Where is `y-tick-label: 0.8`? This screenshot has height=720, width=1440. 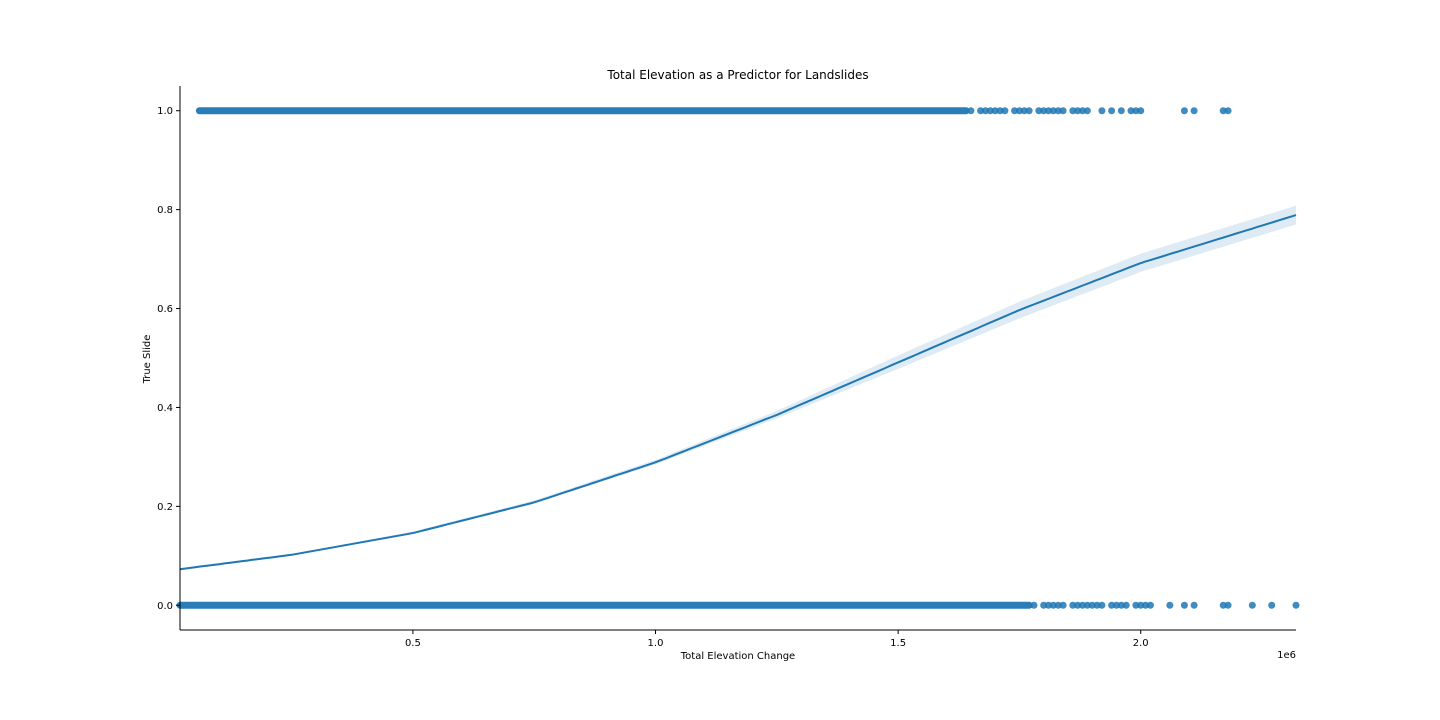 y-tick-label: 0.8 is located at coordinates (165, 210).